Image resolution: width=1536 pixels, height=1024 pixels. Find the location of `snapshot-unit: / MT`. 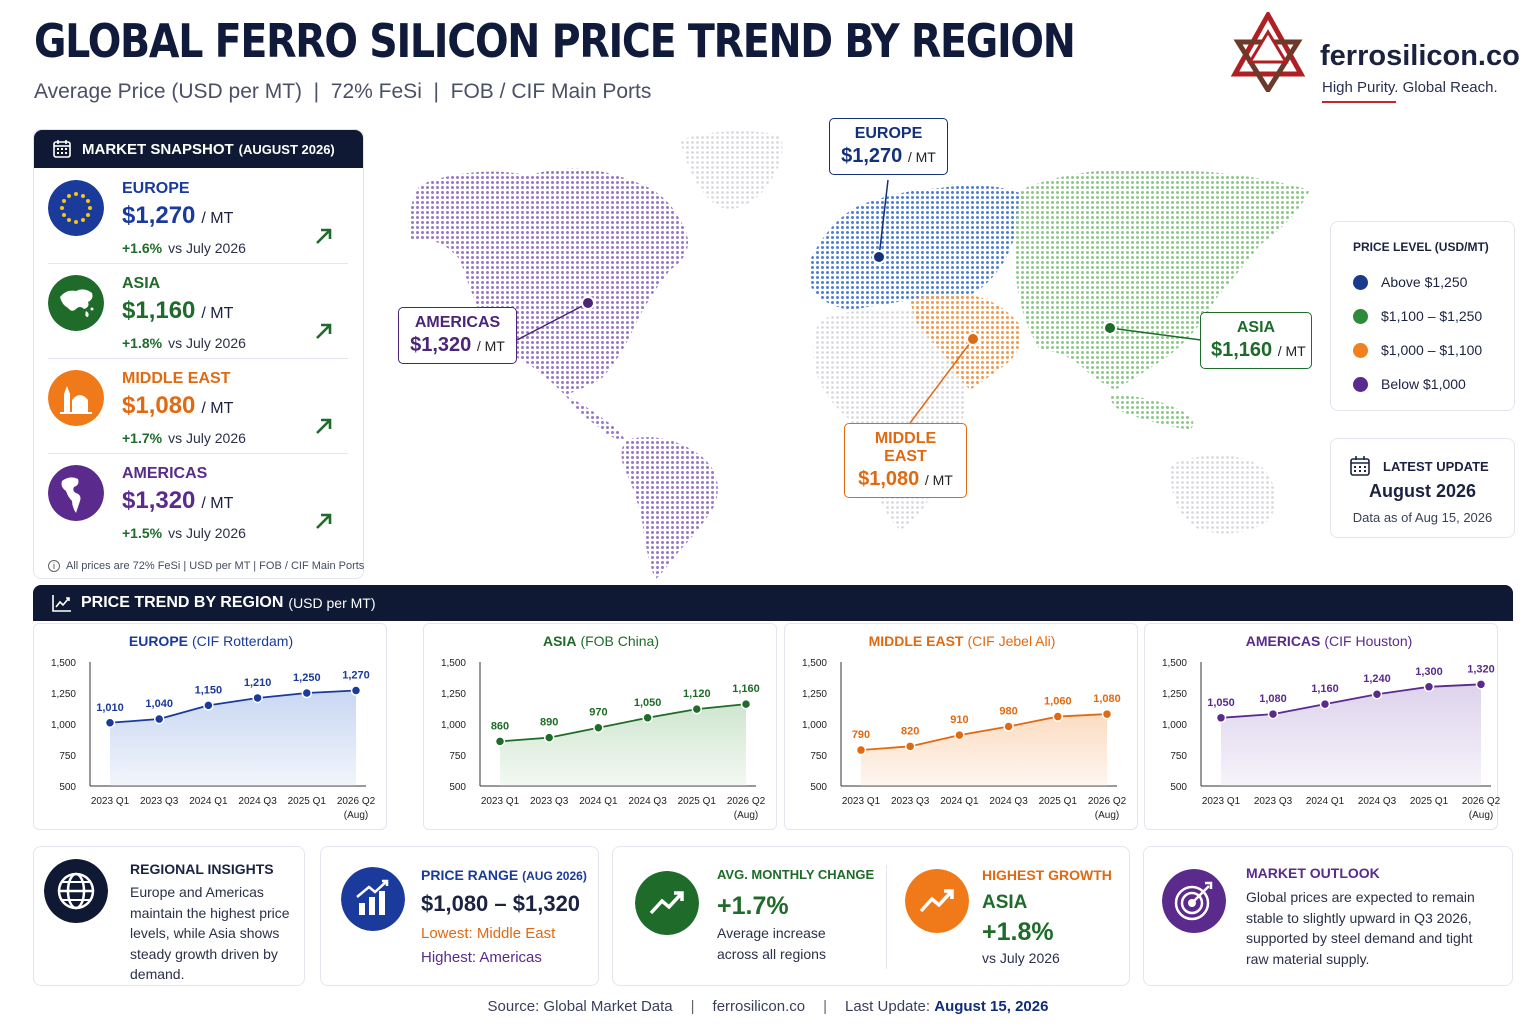

snapshot-unit: / MT is located at coordinates (217, 503).